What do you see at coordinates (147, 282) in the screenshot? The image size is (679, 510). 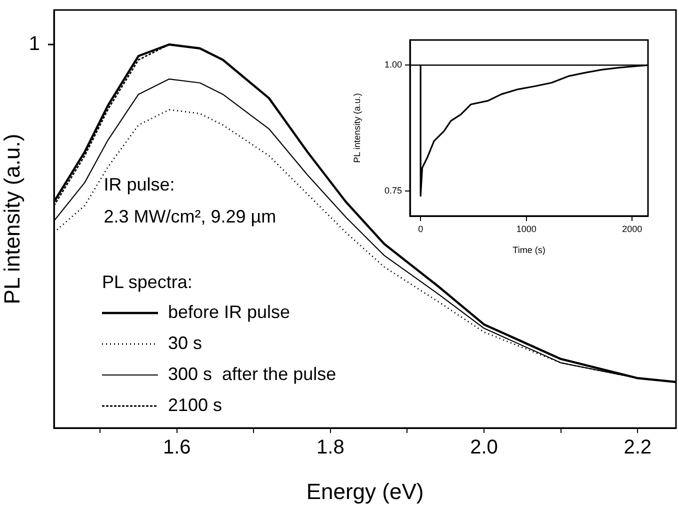 I see `legend-title: PL spectra:` at bounding box center [147, 282].